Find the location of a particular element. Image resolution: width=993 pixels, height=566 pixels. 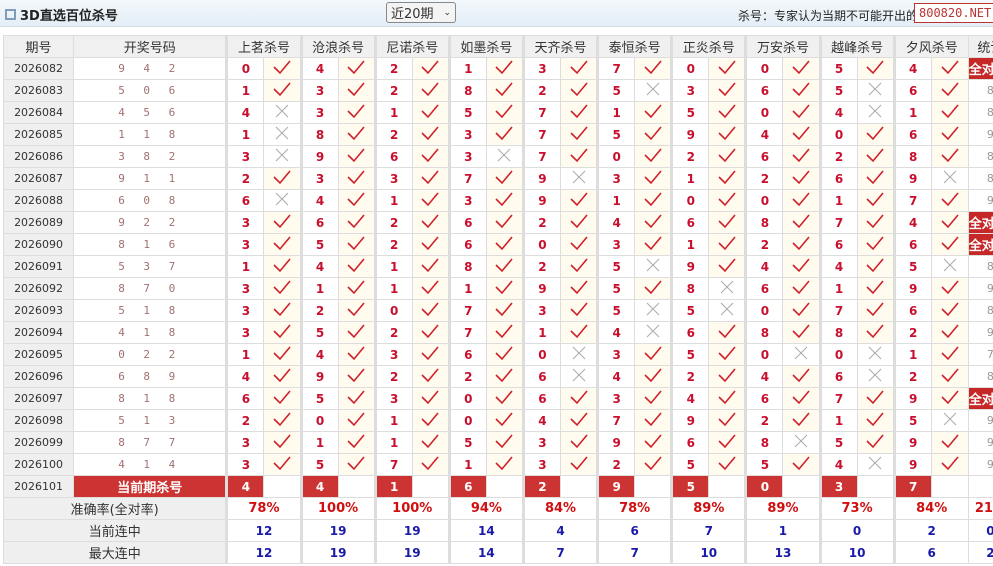

stat-cell: 7 is located at coordinates (980, 354).